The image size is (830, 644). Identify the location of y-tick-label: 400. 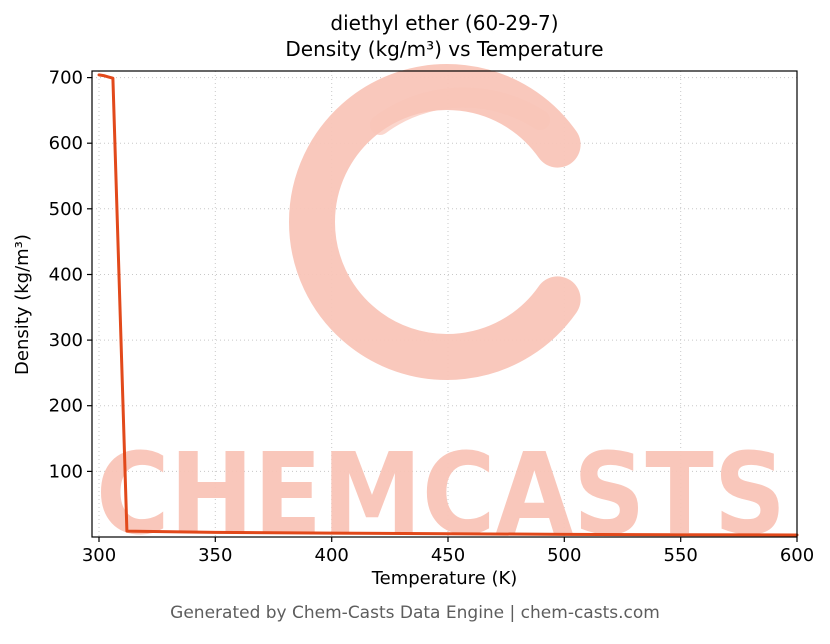
(66, 275).